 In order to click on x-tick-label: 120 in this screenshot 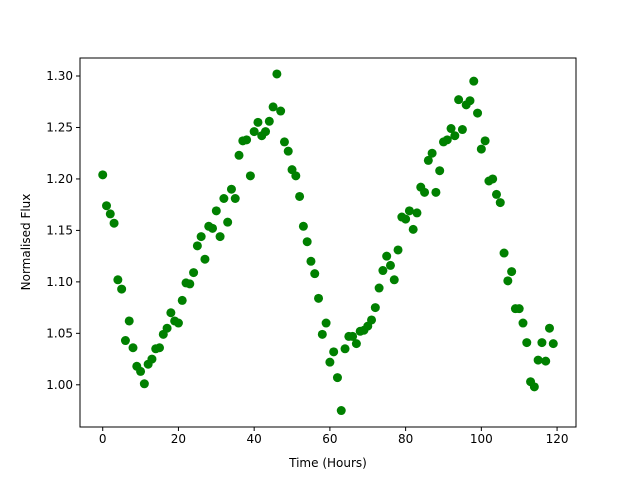, I will do `click(557, 439)`.